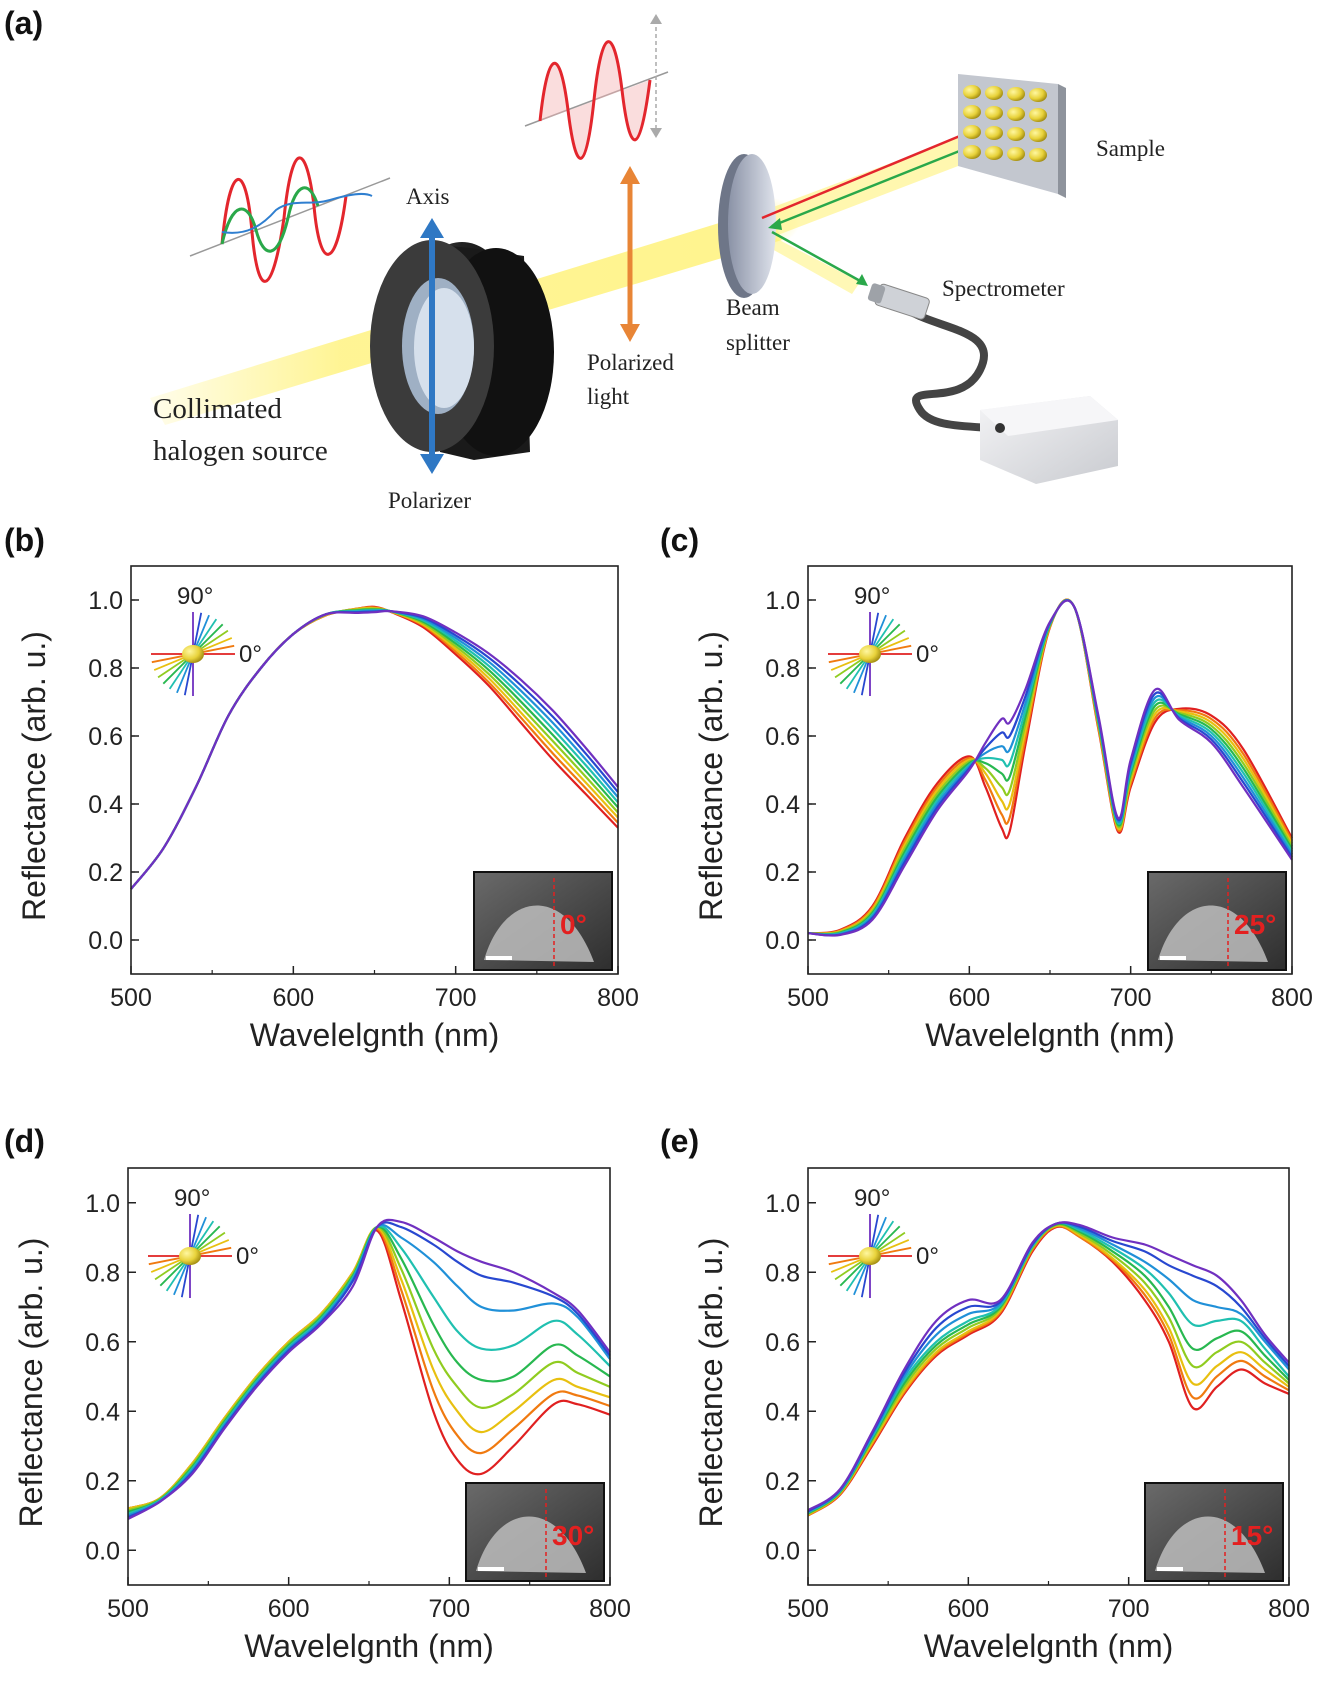 This screenshot has height=1694, width=1322. I want to click on axis-label: Axis, so click(428, 196).